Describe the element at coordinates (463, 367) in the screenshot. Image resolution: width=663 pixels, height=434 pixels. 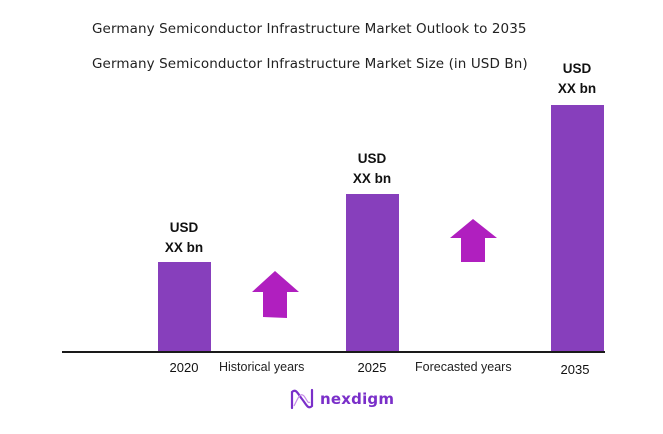
I see `forecasted-years-label: Forecasted years` at that location.